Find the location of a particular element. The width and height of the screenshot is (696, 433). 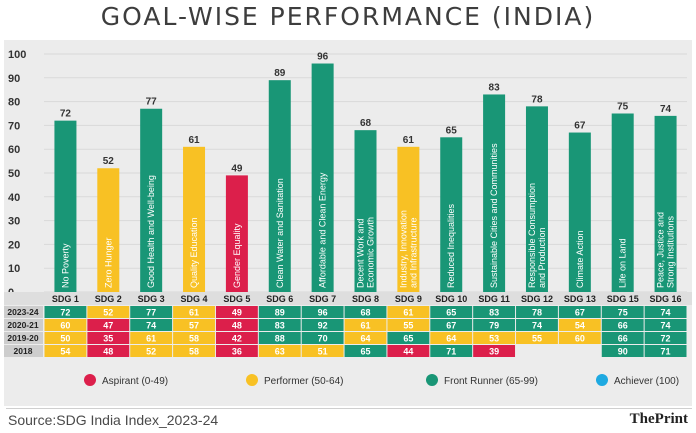

y-tick-label: 10 is located at coordinates (14, 269).